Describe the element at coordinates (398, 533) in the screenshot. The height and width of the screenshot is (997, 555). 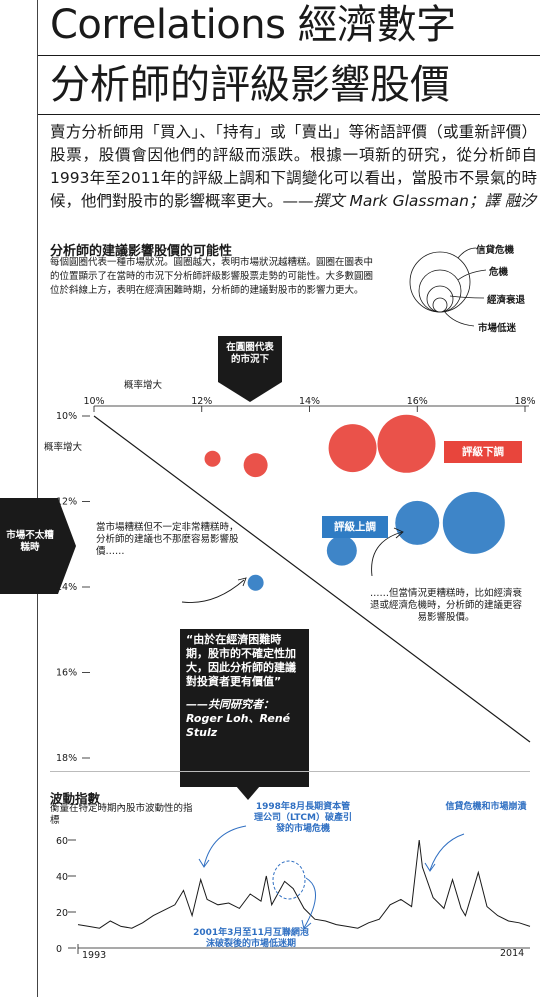
I see `note-right-arrowhead` at that location.